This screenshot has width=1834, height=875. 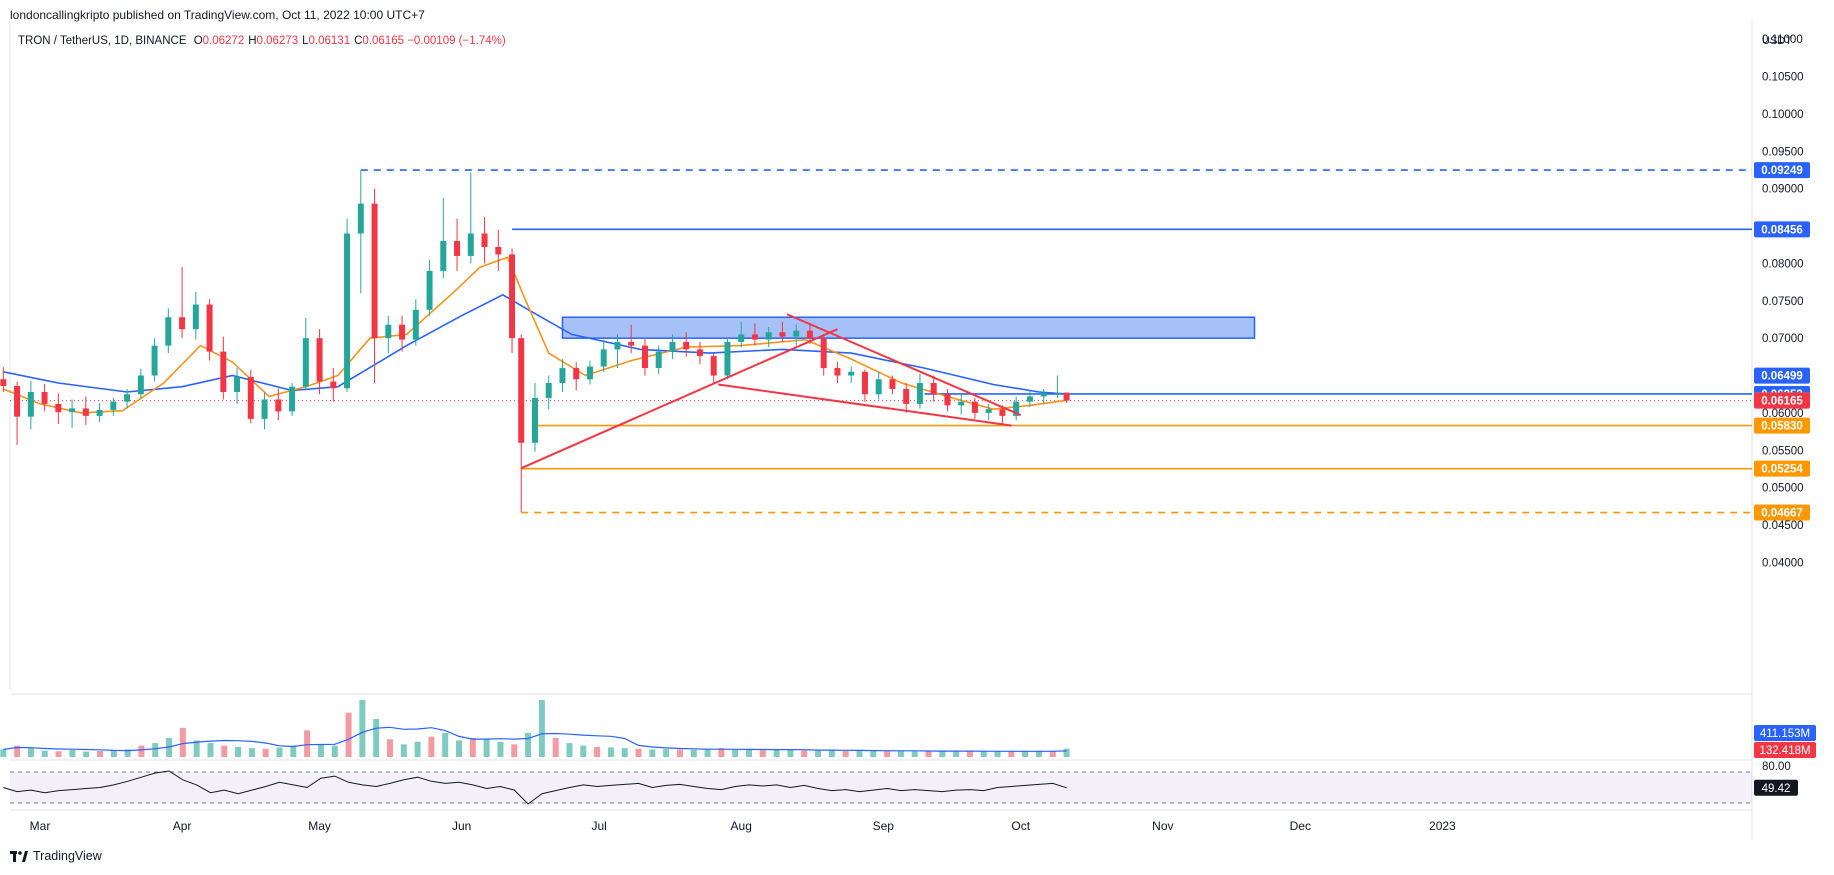 I want to click on ma-slow-line, so click(x=535, y=344).